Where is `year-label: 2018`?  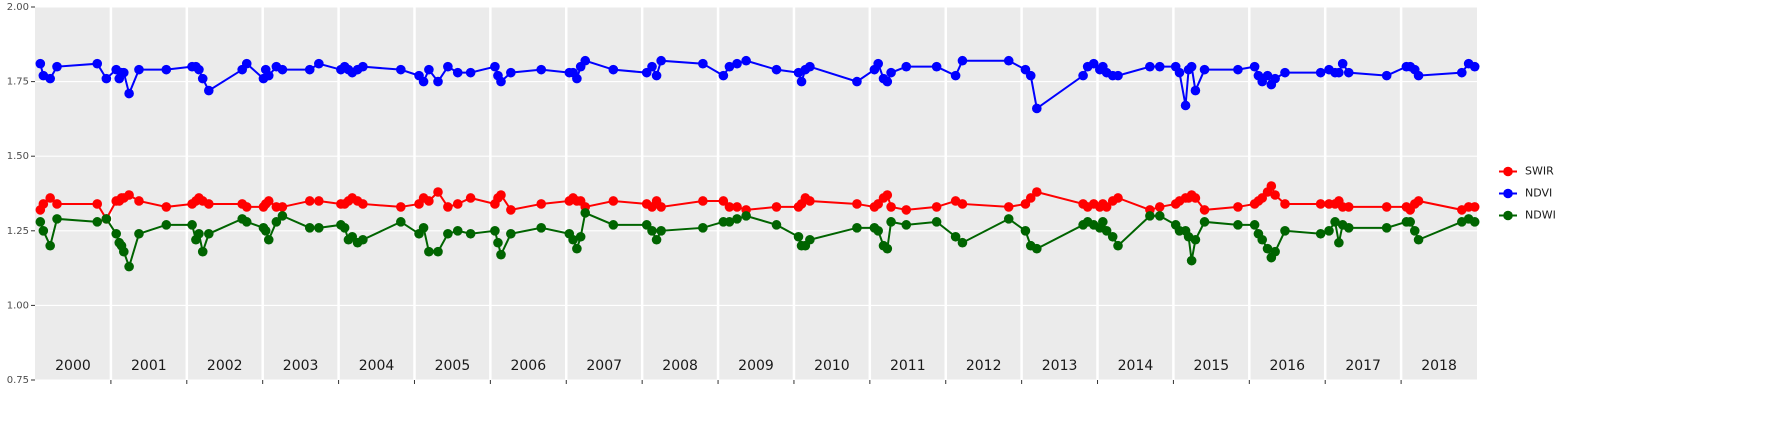 year-label: 2018 is located at coordinates (1439, 366).